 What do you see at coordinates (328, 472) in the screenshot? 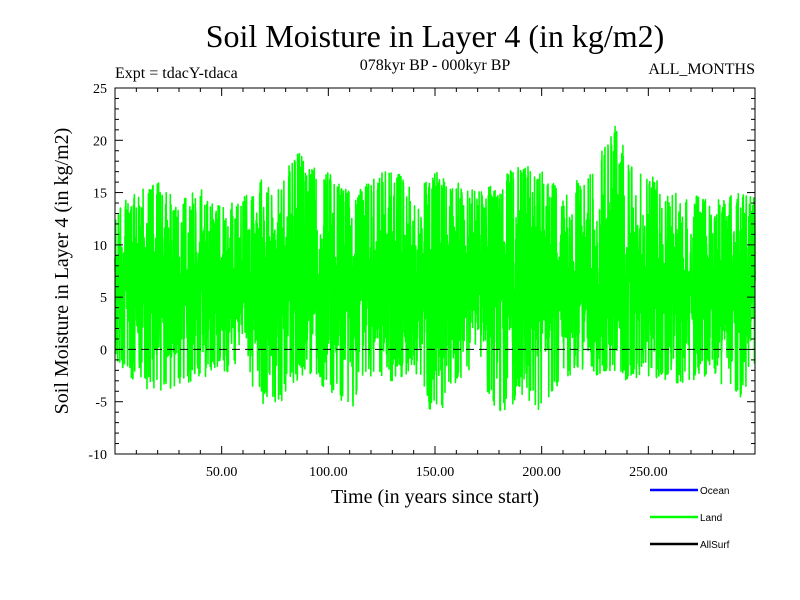
I see `x-tick-label: 100.00` at bounding box center [328, 472].